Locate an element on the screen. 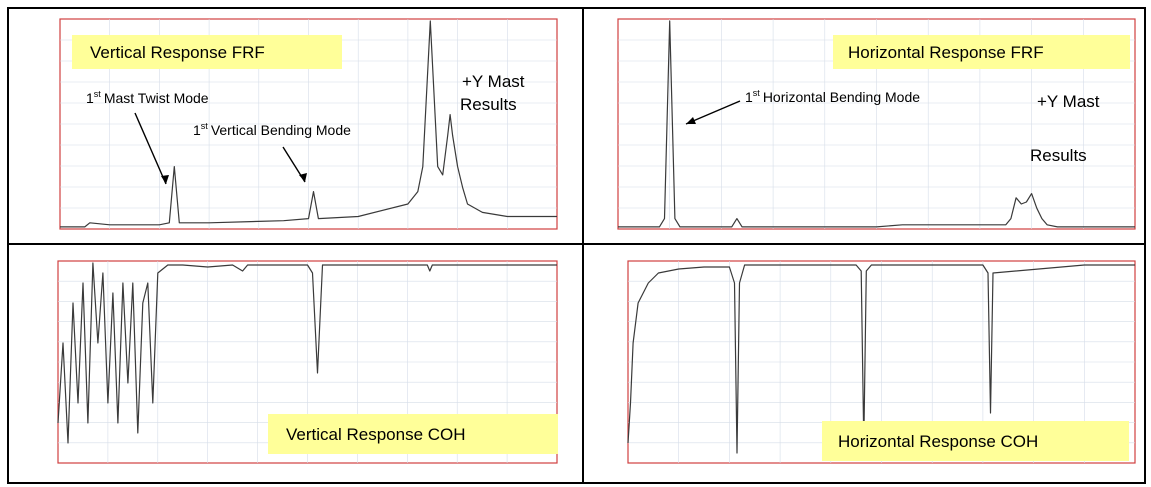 Image resolution: width=1151 pixels, height=487 pixels. annotation-horizontal-bending-prefix: 1 is located at coordinates (749, 97).